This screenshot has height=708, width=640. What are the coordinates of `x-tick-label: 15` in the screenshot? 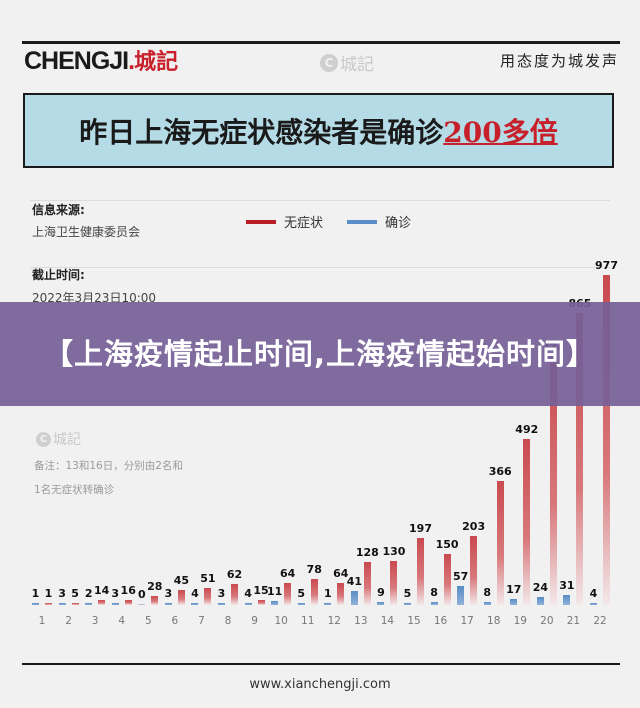 It's located at (414, 621).